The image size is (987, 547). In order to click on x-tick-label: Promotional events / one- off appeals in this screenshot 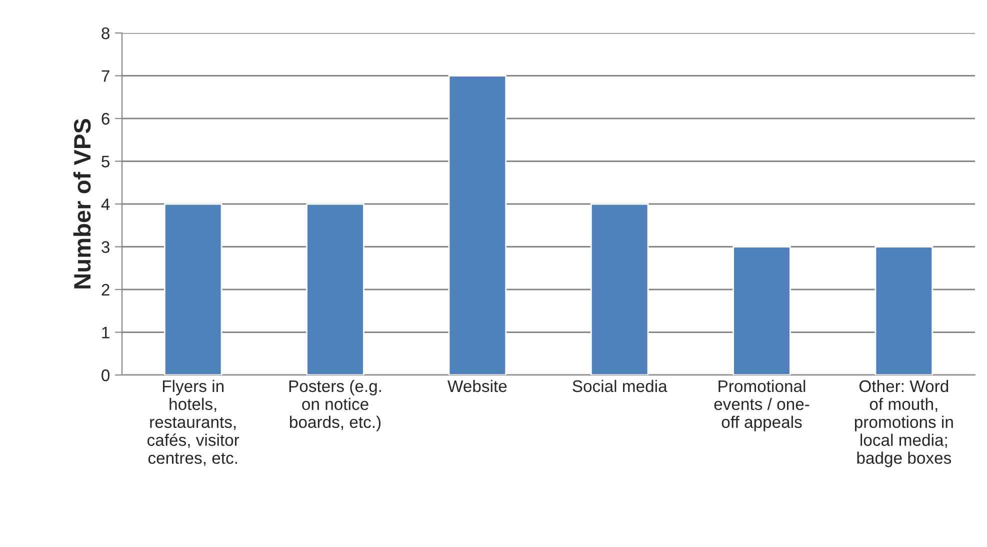, I will do `click(762, 406)`.